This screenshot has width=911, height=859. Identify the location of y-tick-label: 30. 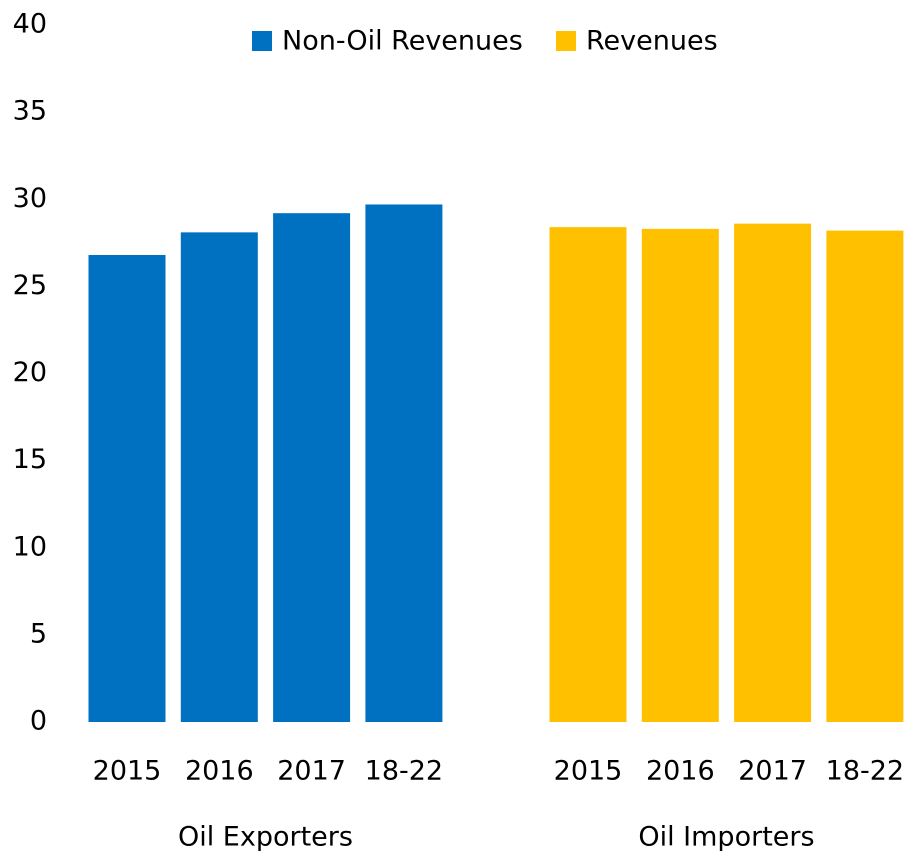
(30, 198).